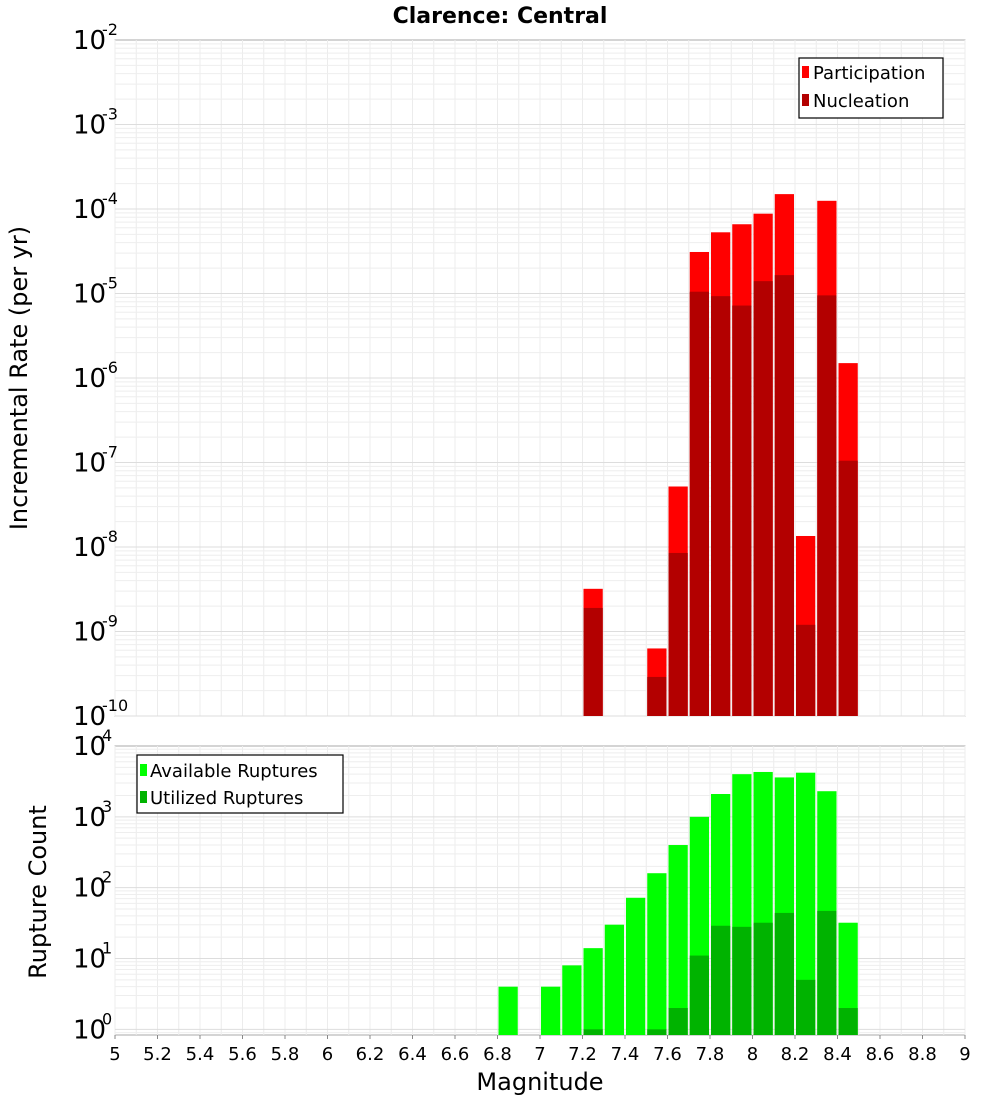  I want to click on x-tick-label: 7.8, so click(710, 1054).